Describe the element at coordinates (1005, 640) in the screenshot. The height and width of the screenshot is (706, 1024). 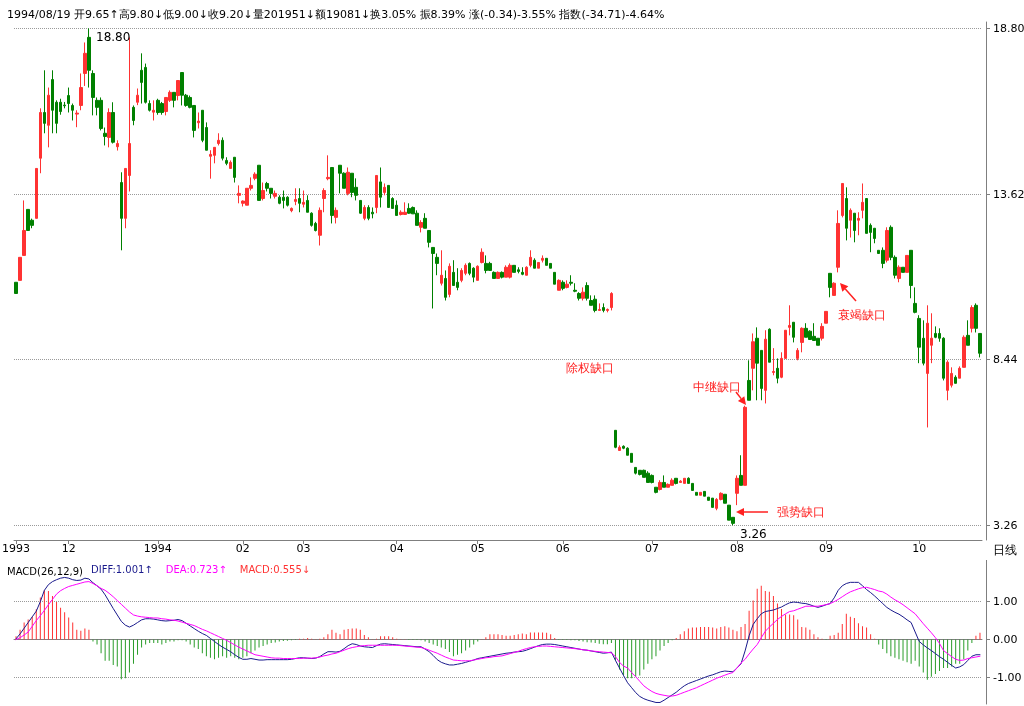
I see `y-tick-label: 0.00` at that location.